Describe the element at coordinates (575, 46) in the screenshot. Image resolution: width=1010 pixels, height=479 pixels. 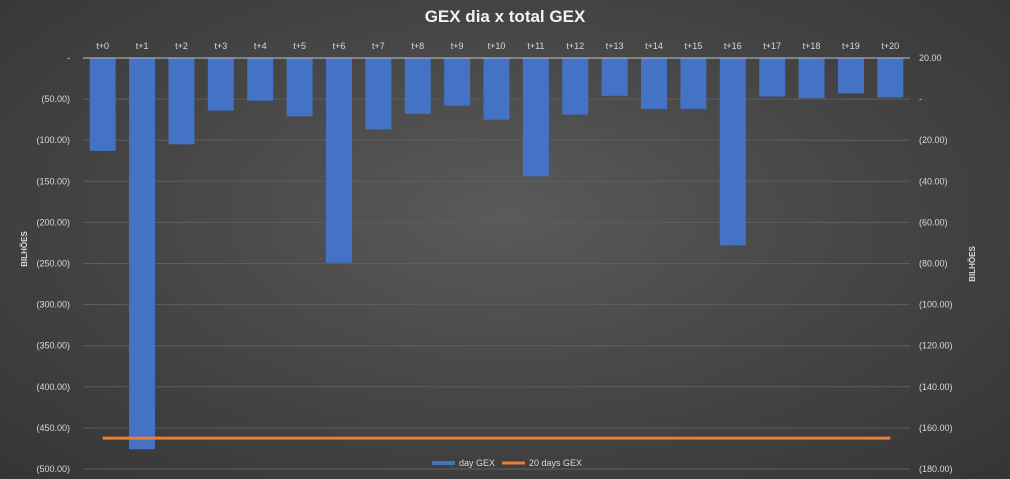
I see `category-label: t+12` at that location.